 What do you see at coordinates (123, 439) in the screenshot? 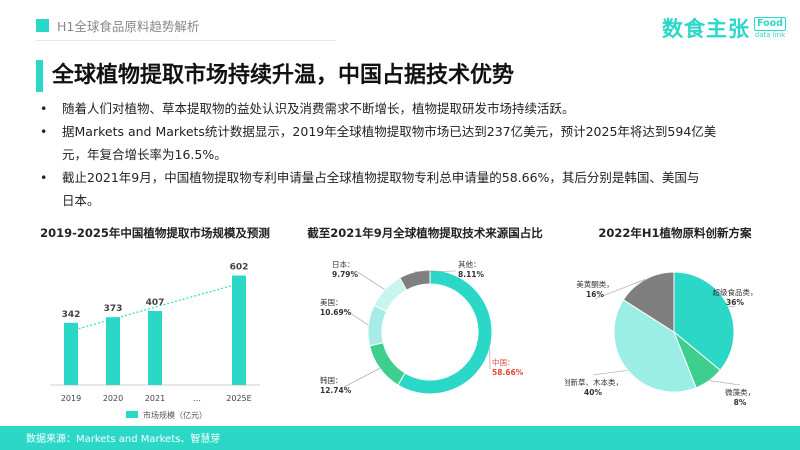
I see `data-source: 数据来源：Markets and Markets、智慧芽` at bounding box center [123, 439].